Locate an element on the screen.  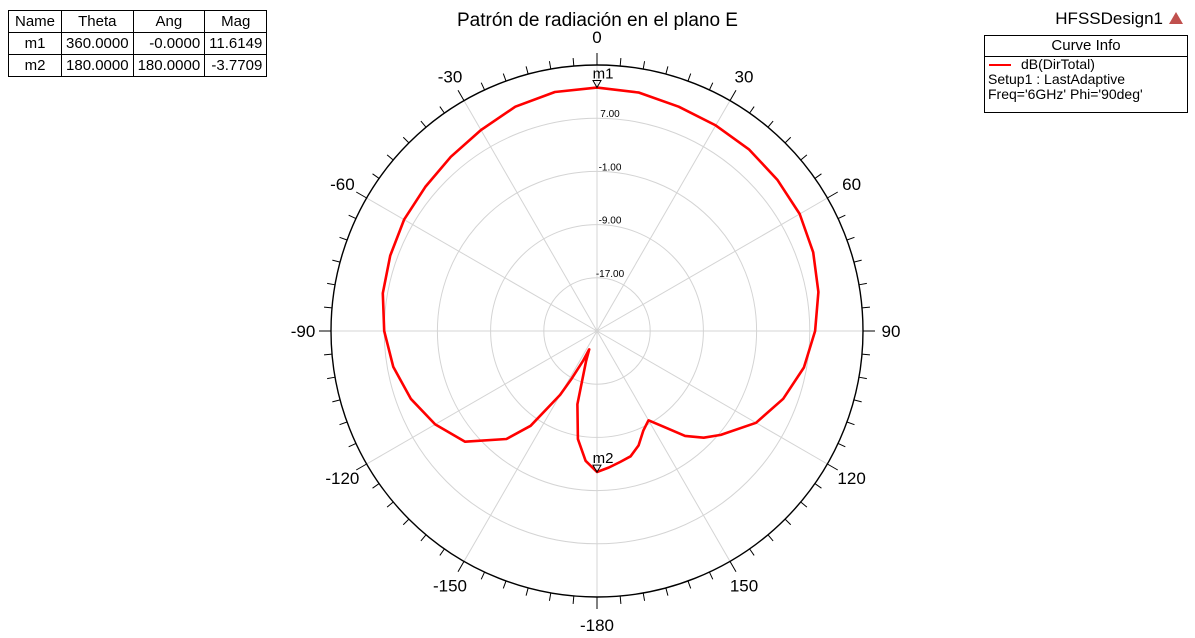
radial-label: -1.00 is located at coordinates (610, 167).